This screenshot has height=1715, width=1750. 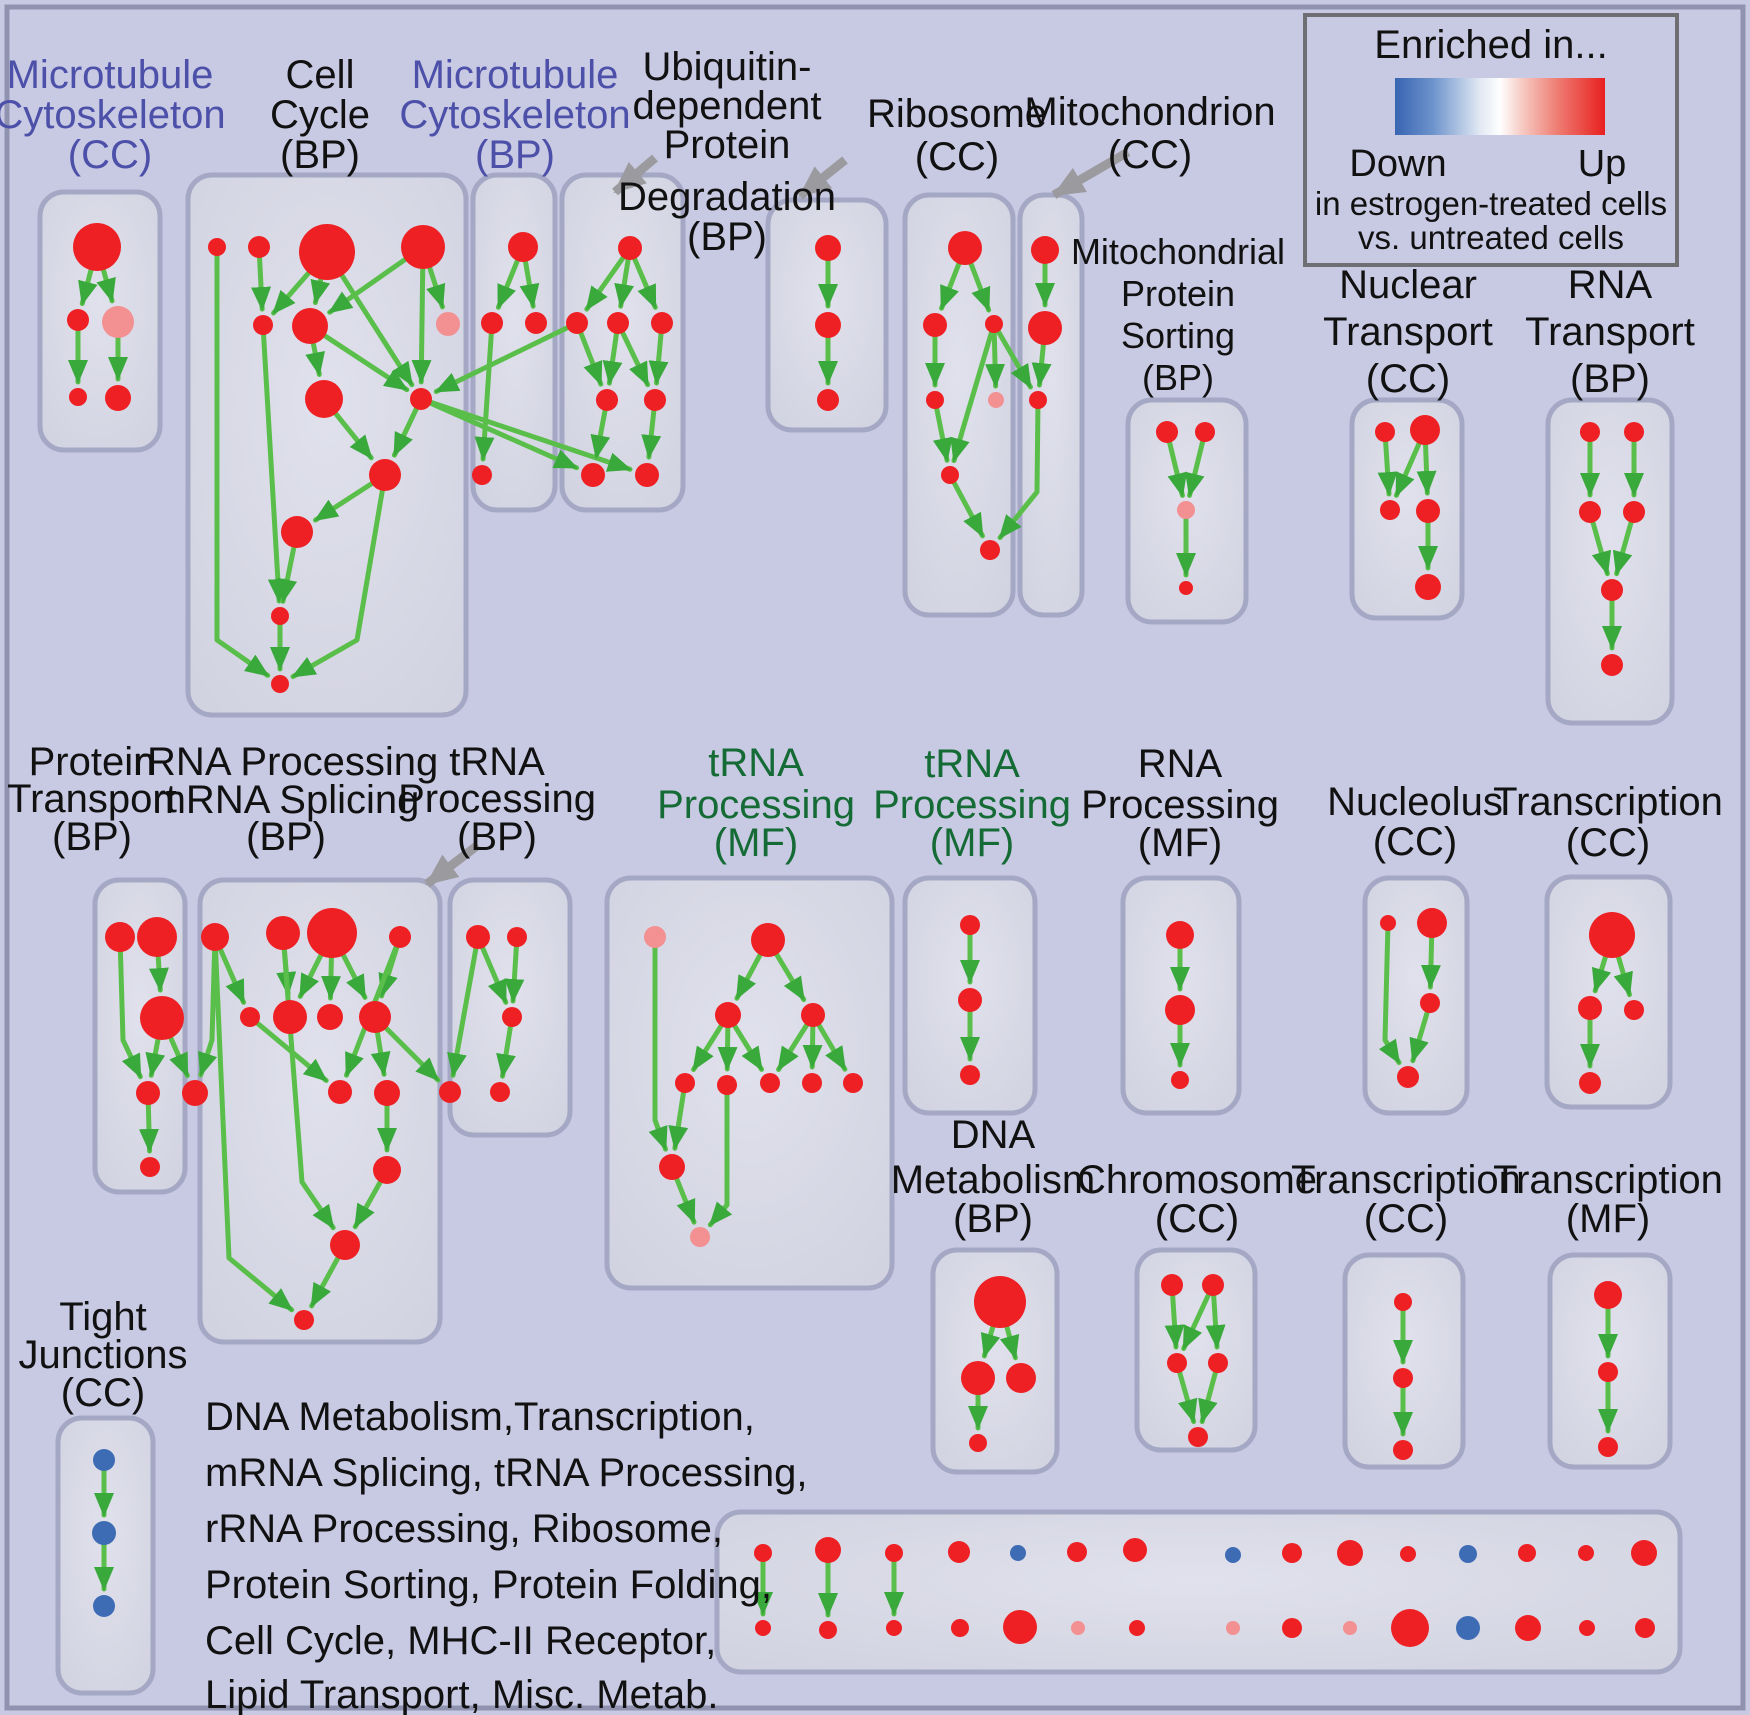 I want to click on gene-node-bx4, so click(x=959, y=1552).